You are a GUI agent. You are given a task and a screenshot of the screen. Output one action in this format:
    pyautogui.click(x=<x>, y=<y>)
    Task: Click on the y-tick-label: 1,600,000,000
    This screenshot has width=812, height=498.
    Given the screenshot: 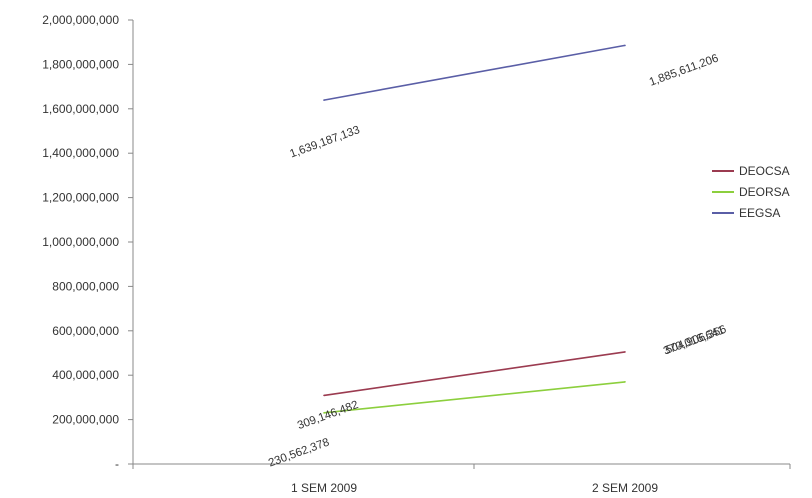 What is the action you would take?
    pyautogui.click(x=80, y=109)
    